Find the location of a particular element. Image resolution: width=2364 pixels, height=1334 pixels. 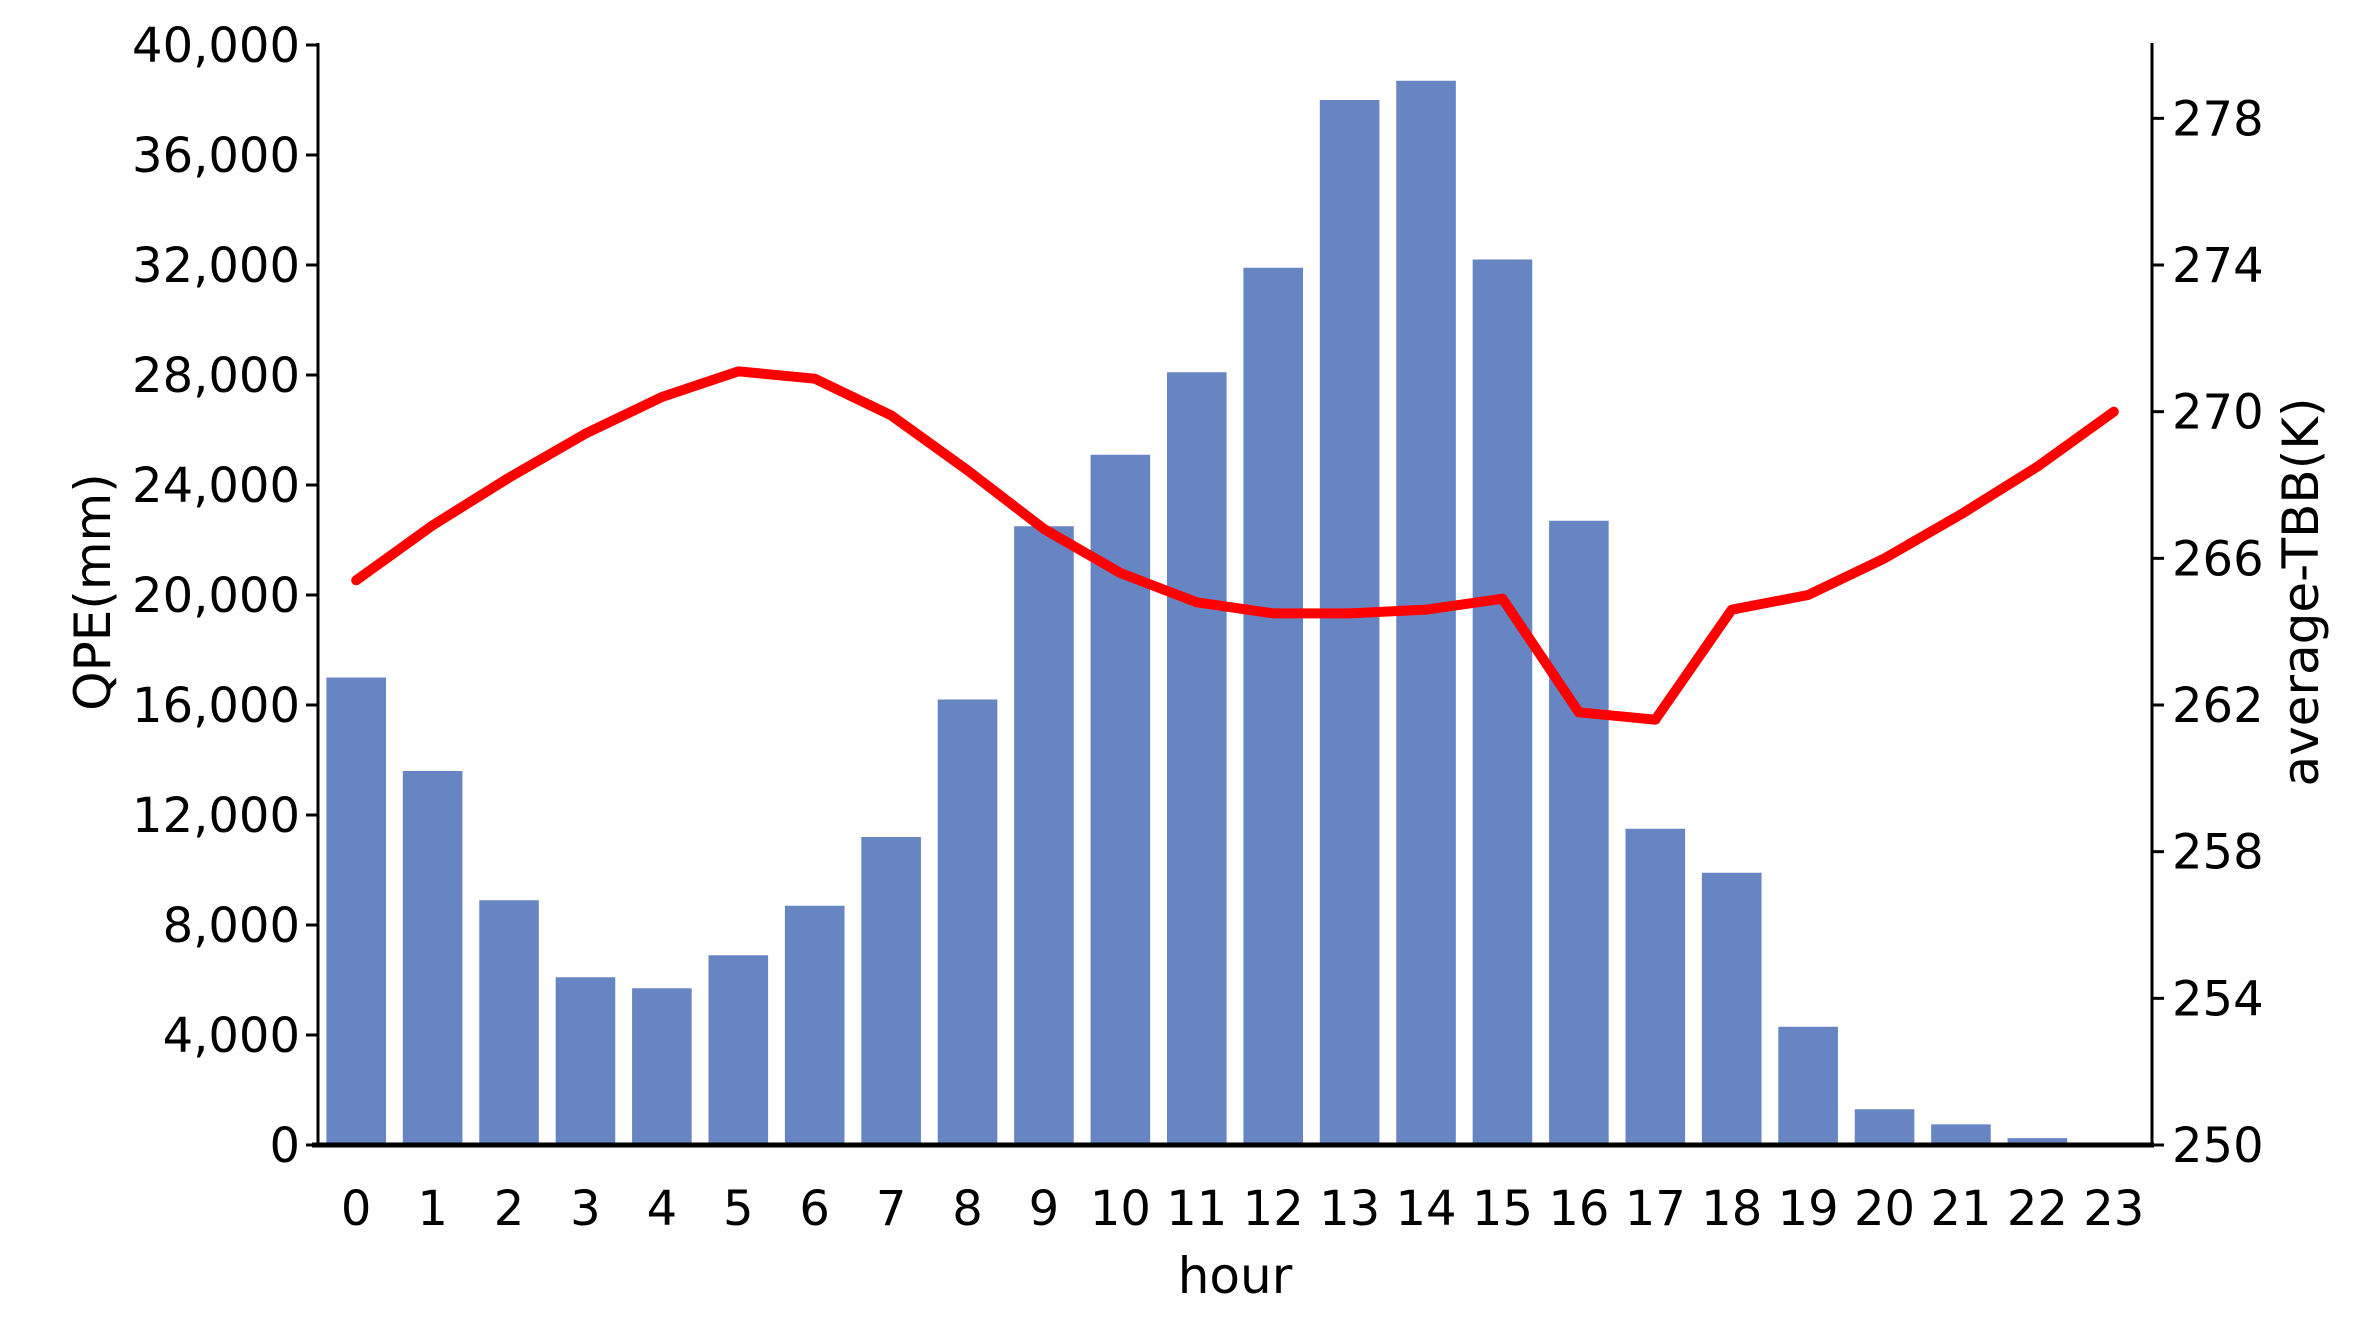

y-right-tick-labels: 250 254 258 262 266 270 274 278 is located at coordinates (2208, 632).